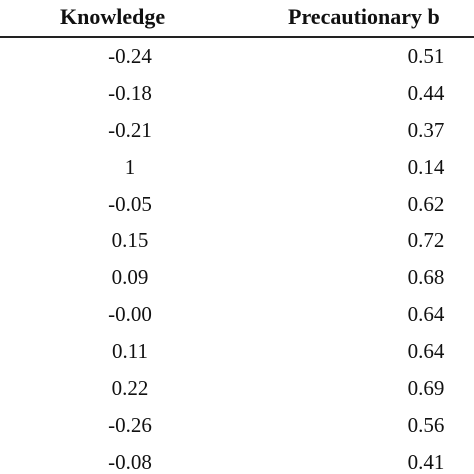 This screenshot has height=474, width=474. Describe the element at coordinates (364, 16) in the screenshot. I see `column-header-precautionary: Precautionary b` at that location.